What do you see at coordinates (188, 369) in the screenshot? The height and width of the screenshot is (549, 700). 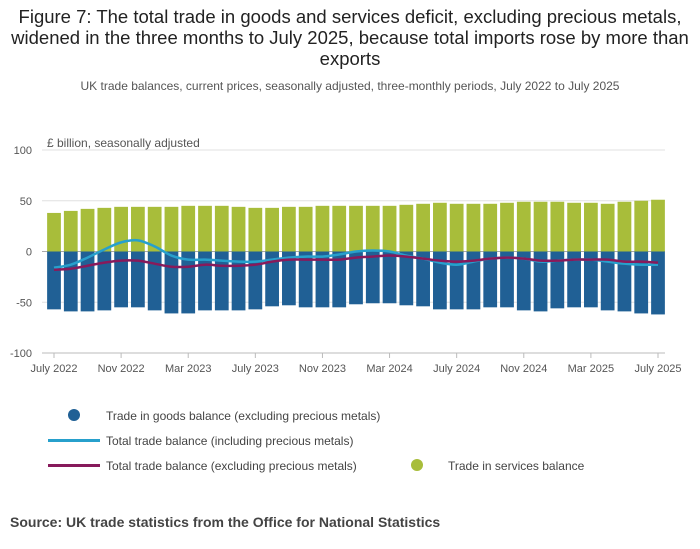 I see `x-tick-label: Mar 2023` at bounding box center [188, 369].